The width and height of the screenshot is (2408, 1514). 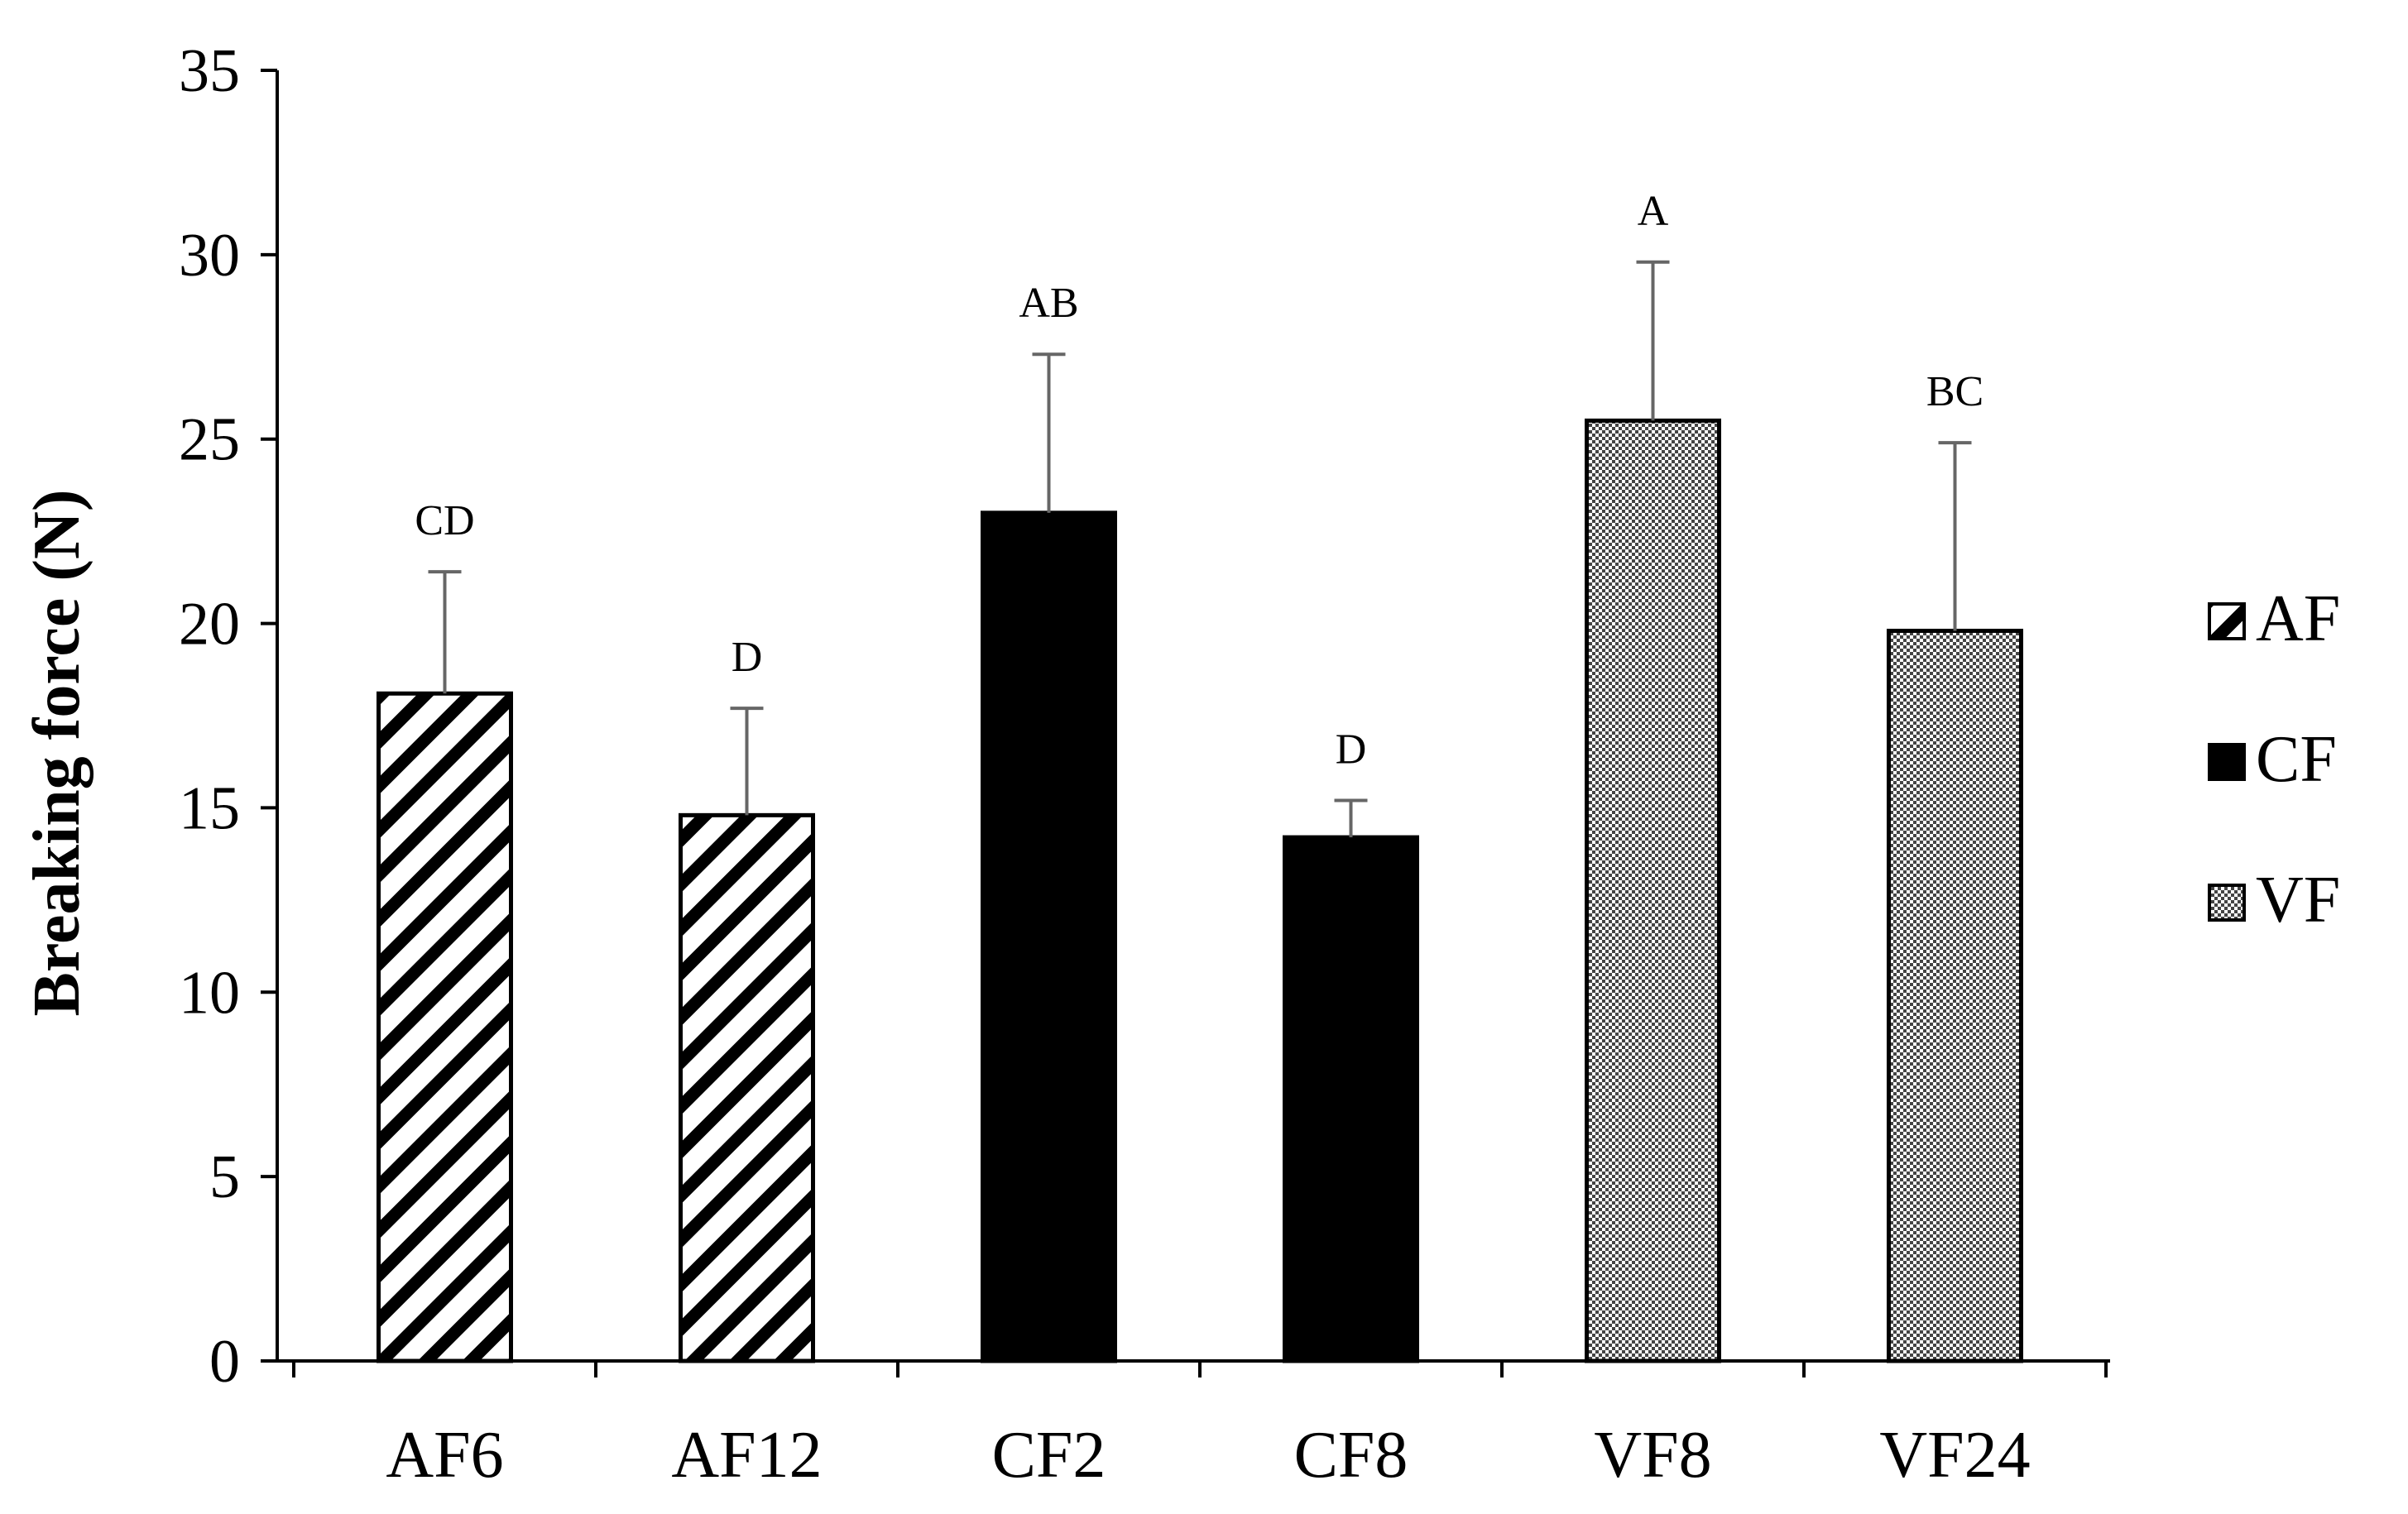 What do you see at coordinates (1048, 303) in the screenshot?
I see `significance-label: AB` at bounding box center [1048, 303].